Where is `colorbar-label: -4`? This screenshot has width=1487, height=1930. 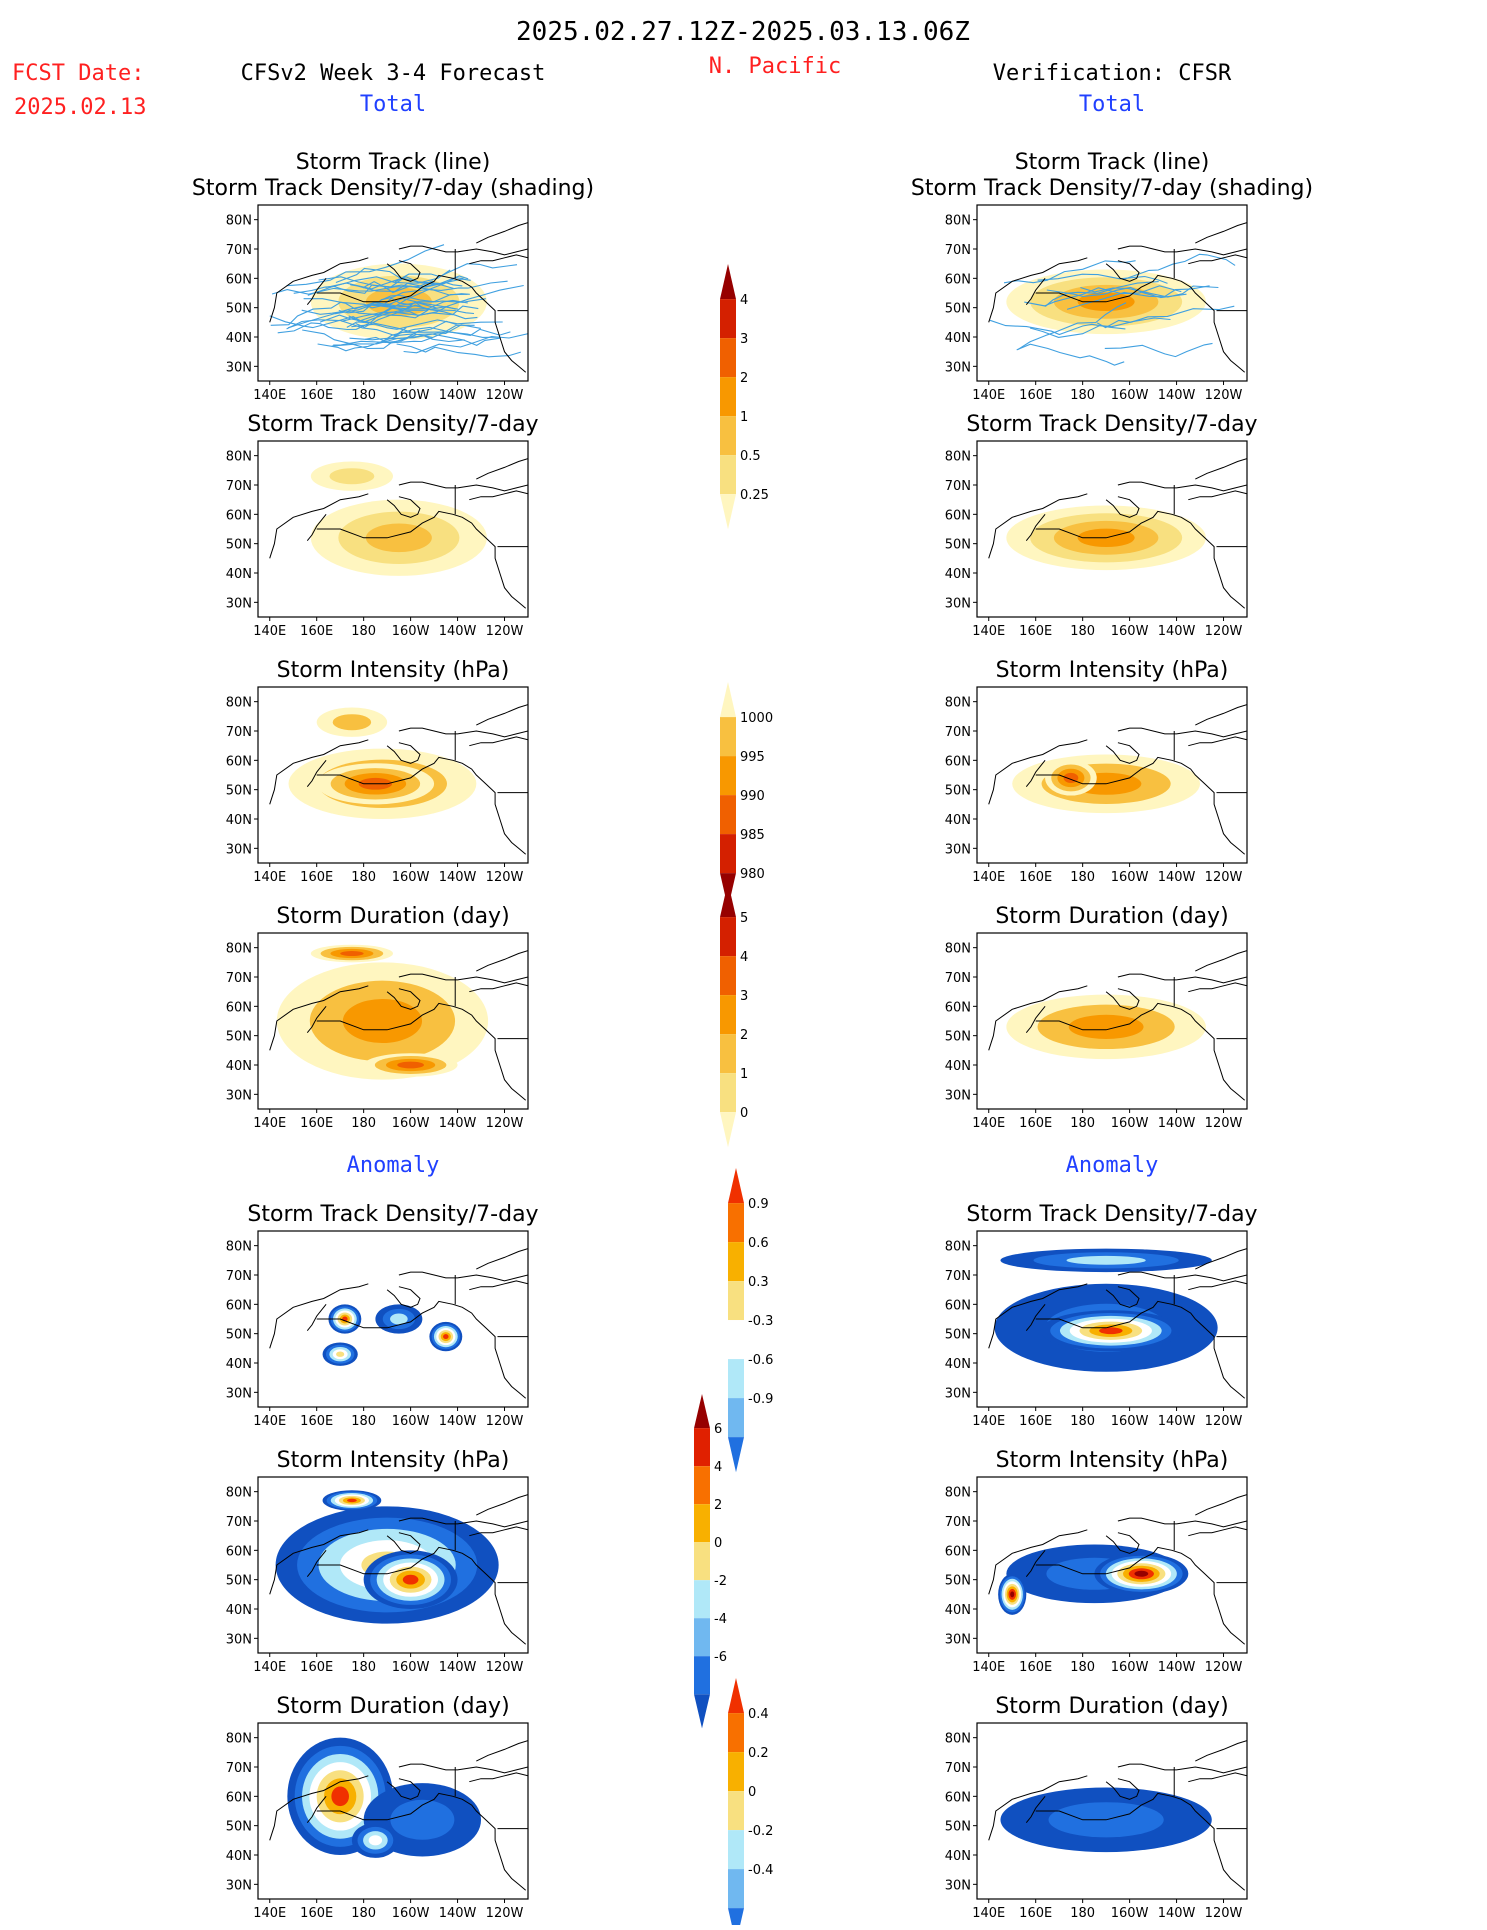
colorbar-label: -4 is located at coordinates (720, 1619).